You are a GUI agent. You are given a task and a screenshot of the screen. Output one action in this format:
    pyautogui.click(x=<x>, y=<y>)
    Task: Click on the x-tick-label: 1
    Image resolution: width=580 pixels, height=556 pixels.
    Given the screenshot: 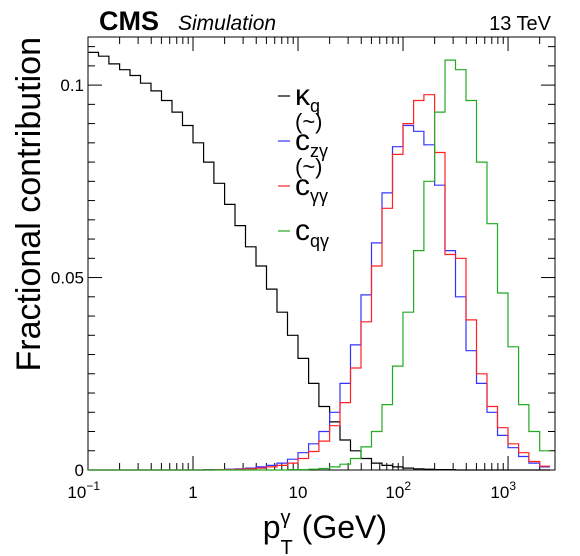 What is the action you would take?
    pyautogui.click(x=192, y=492)
    